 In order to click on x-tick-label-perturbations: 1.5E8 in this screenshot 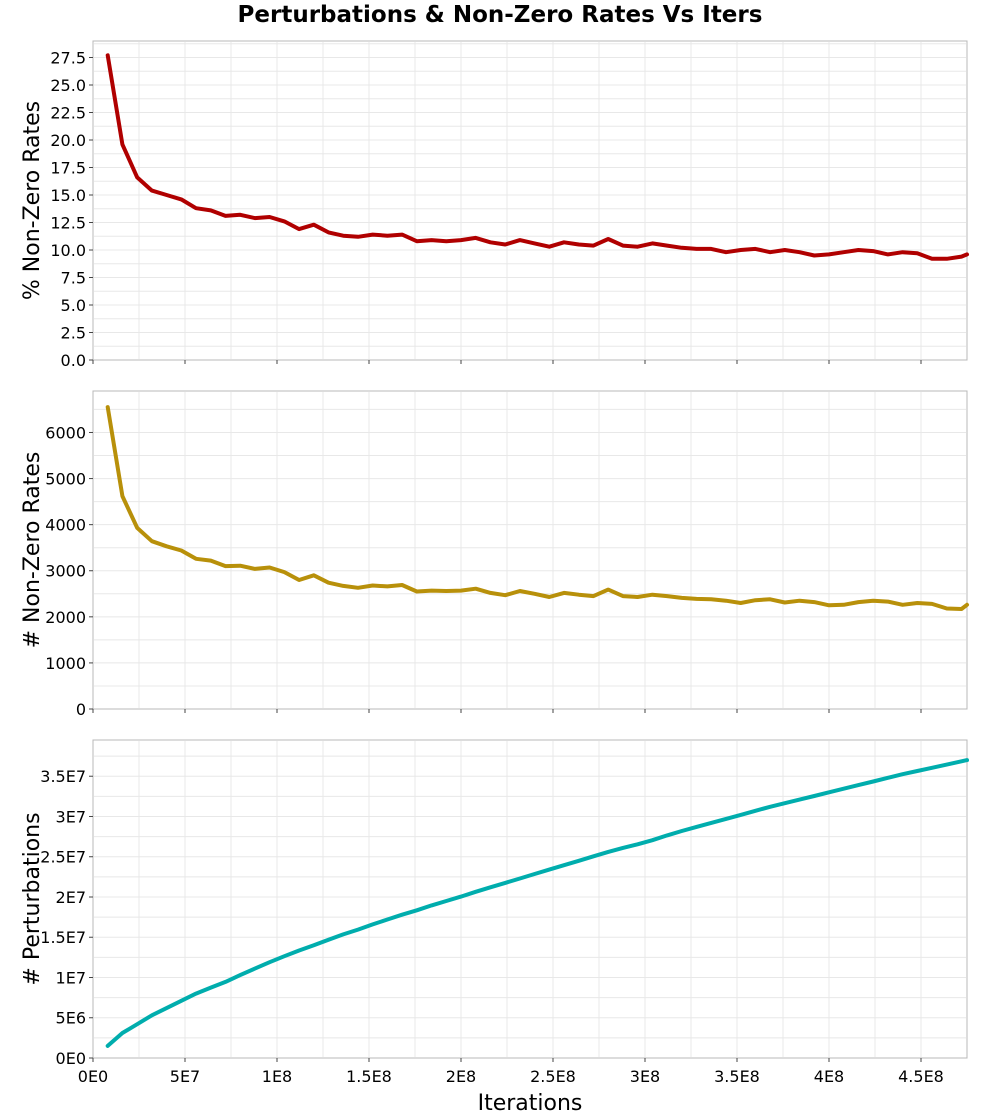, I will do `click(369, 1076)`.